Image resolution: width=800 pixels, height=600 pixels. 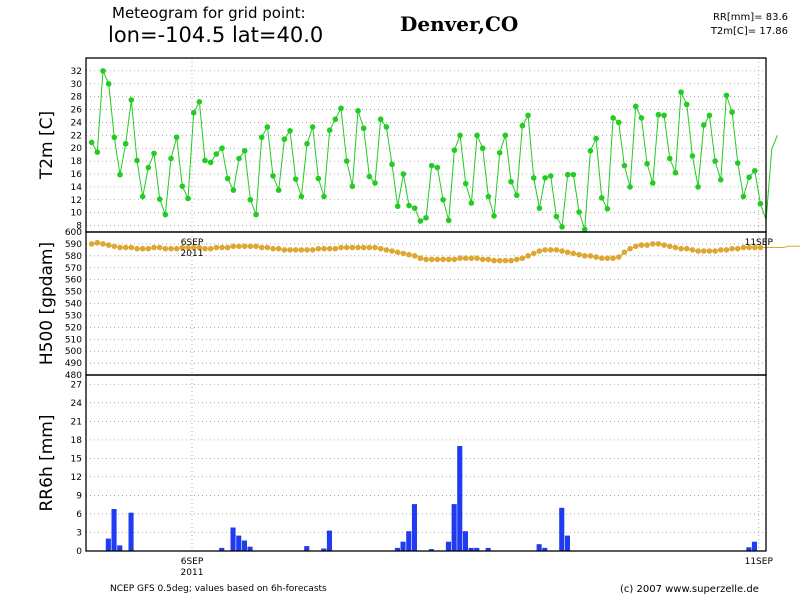 I want to click on y-tick-label: 8, so click(x=79, y=227).